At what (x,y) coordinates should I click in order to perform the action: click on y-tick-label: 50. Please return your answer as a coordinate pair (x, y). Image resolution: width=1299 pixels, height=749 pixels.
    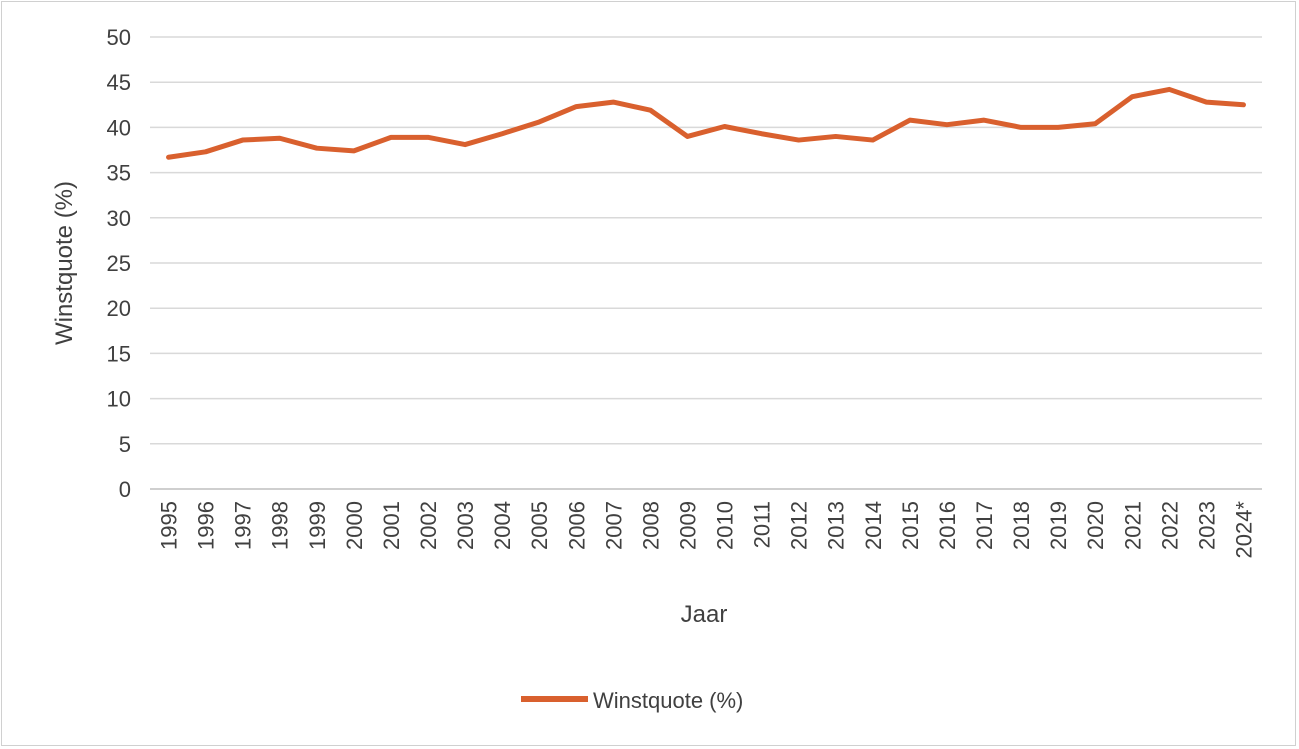
    Looking at the image, I should click on (119, 37).